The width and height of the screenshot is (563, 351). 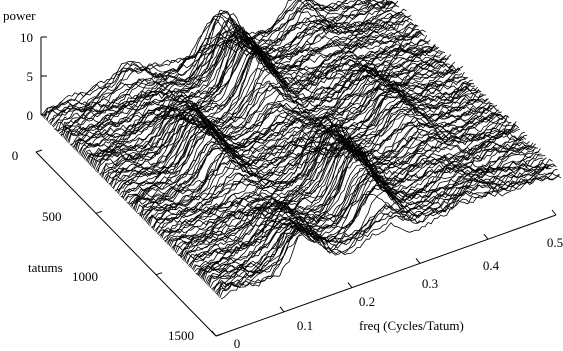 I want to click on y-tick-label: 500, so click(x=52, y=216).